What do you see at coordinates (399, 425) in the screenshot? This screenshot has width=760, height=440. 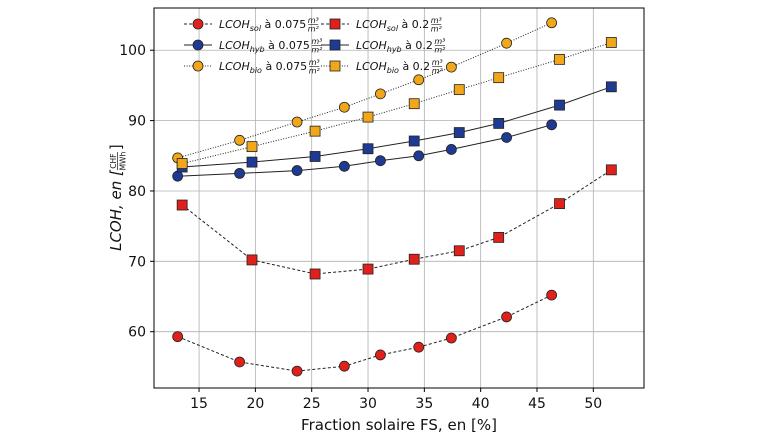 I see `x-axis-label: Fraction solaire FS, en [%]` at bounding box center [399, 425].